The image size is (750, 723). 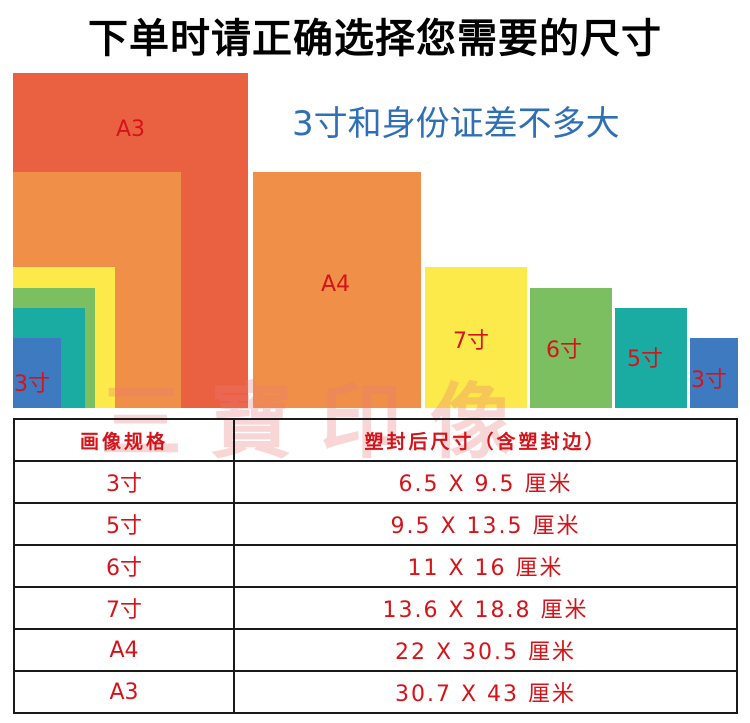 What do you see at coordinates (456, 124) in the screenshot?
I see `subtitle: 3寸和身份证差不多大` at bounding box center [456, 124].